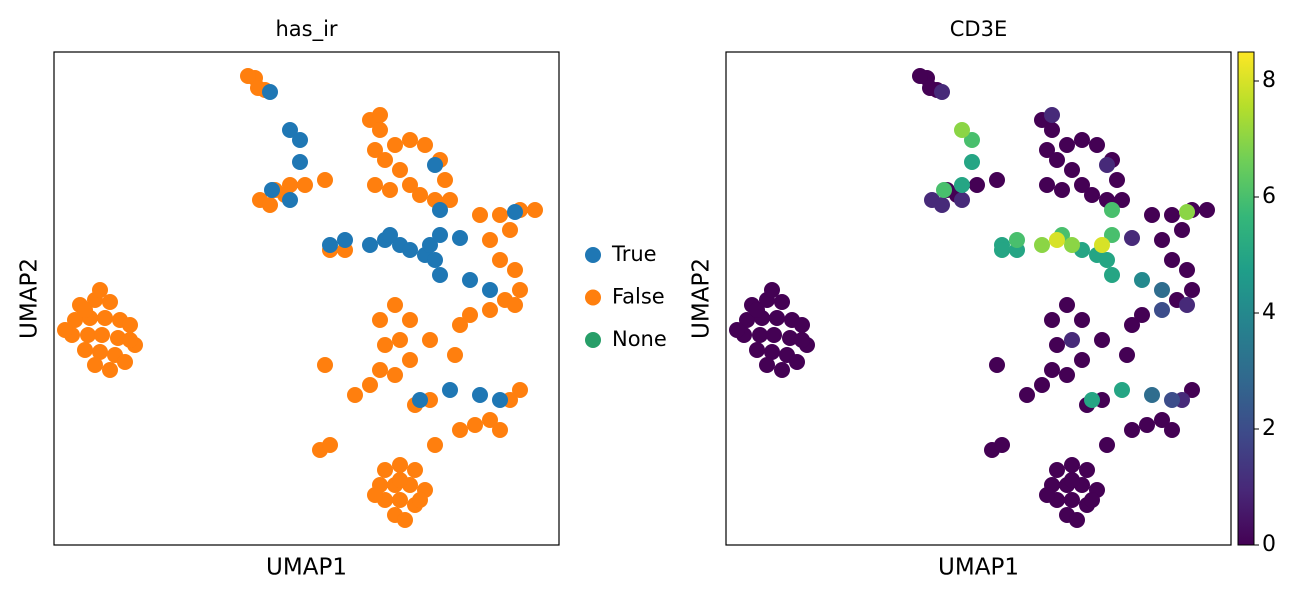 The width and height of the screenshot is (1305, 599). Describe the element at coordinates (1269, 196) in the screenshot. I see `colorbar-tick-label: 6` at that location.